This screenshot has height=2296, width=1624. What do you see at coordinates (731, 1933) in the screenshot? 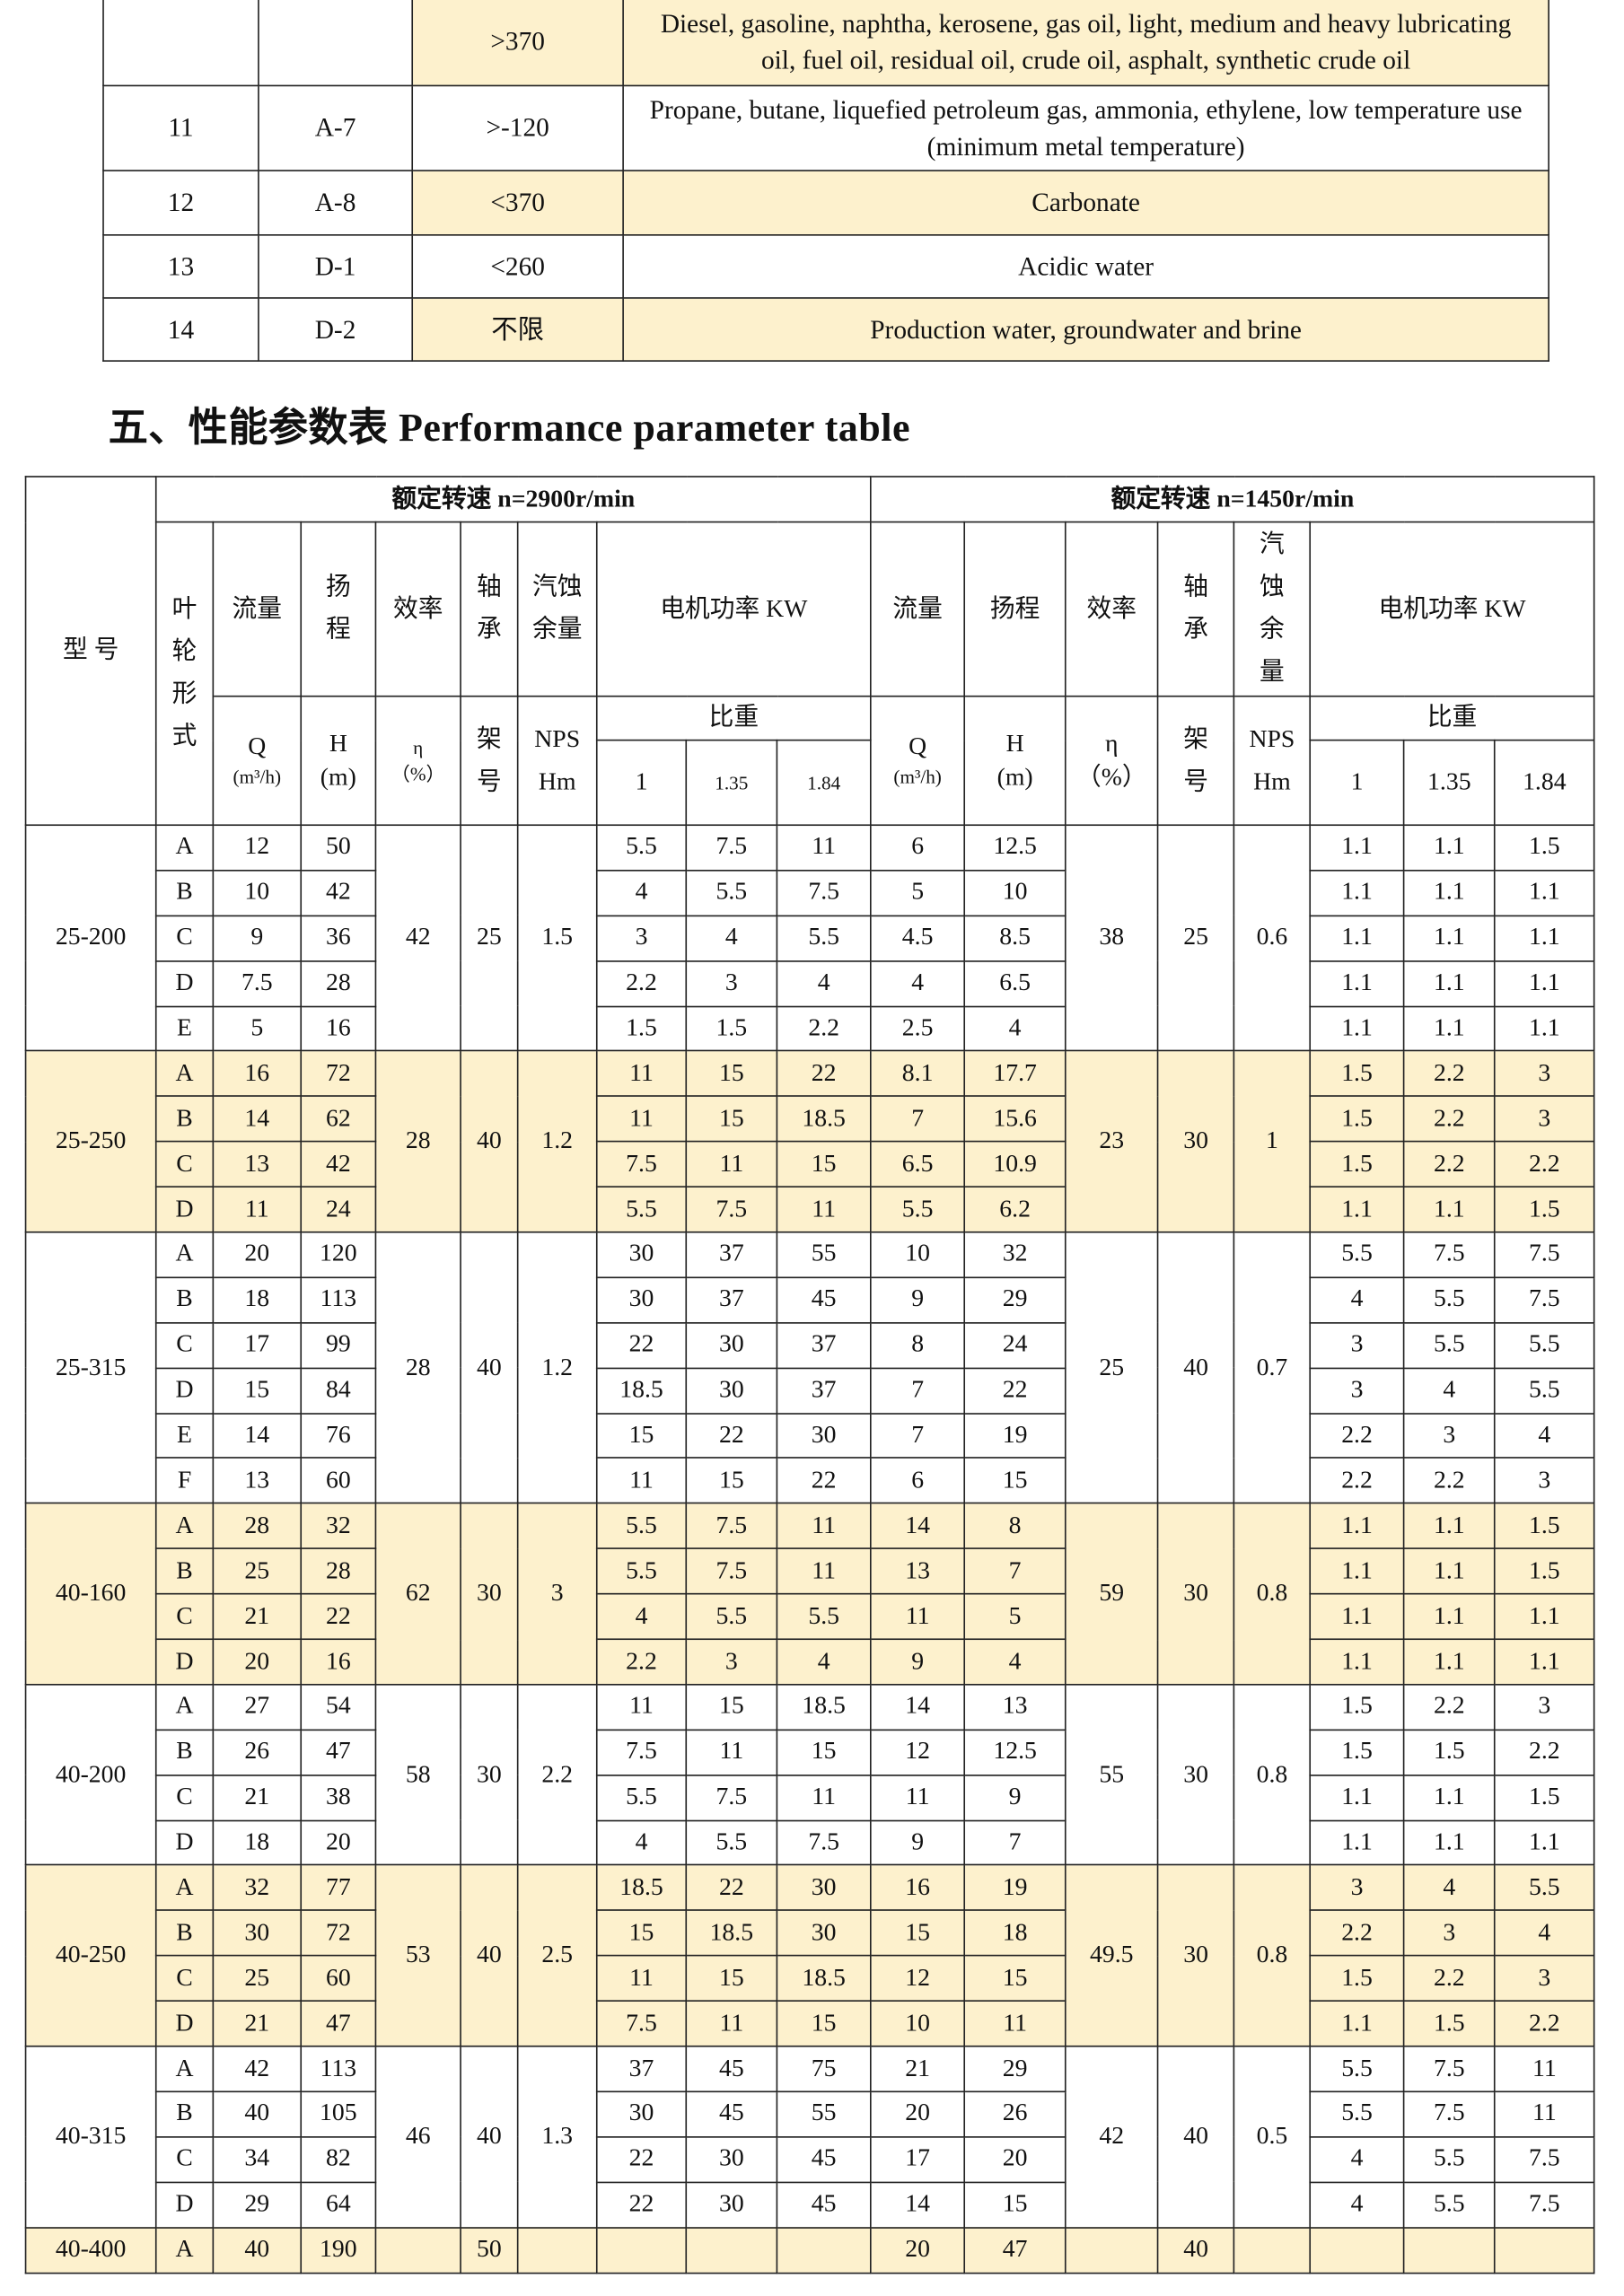
I see `power-1-35: 18.5` at bounding box center [731, 1933].